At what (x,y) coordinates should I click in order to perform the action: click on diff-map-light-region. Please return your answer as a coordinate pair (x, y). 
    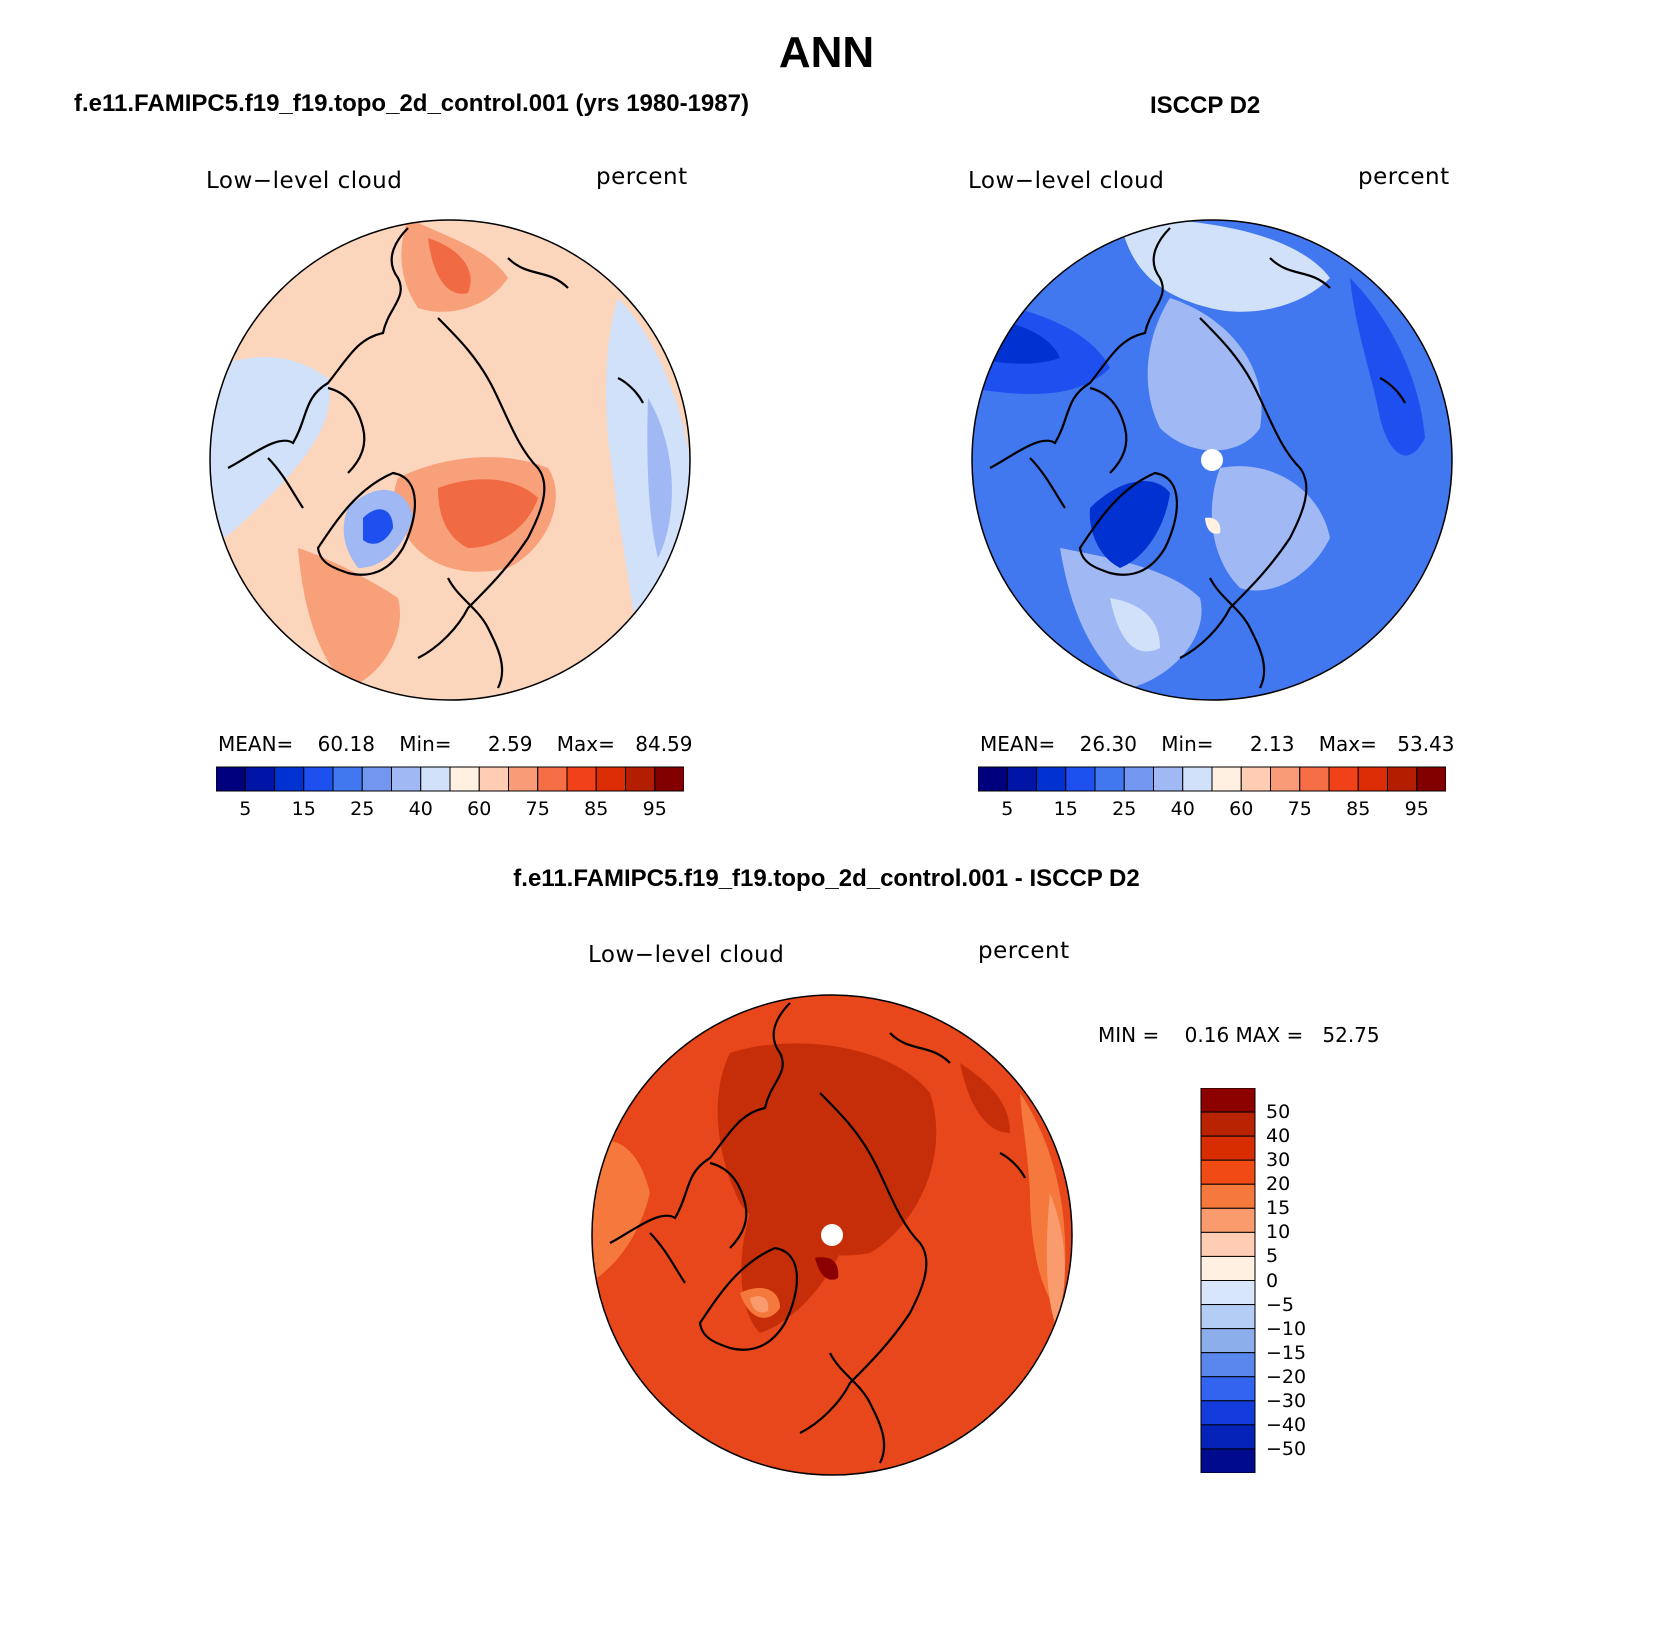
    Looking at the image, I should click on (621, 1211).